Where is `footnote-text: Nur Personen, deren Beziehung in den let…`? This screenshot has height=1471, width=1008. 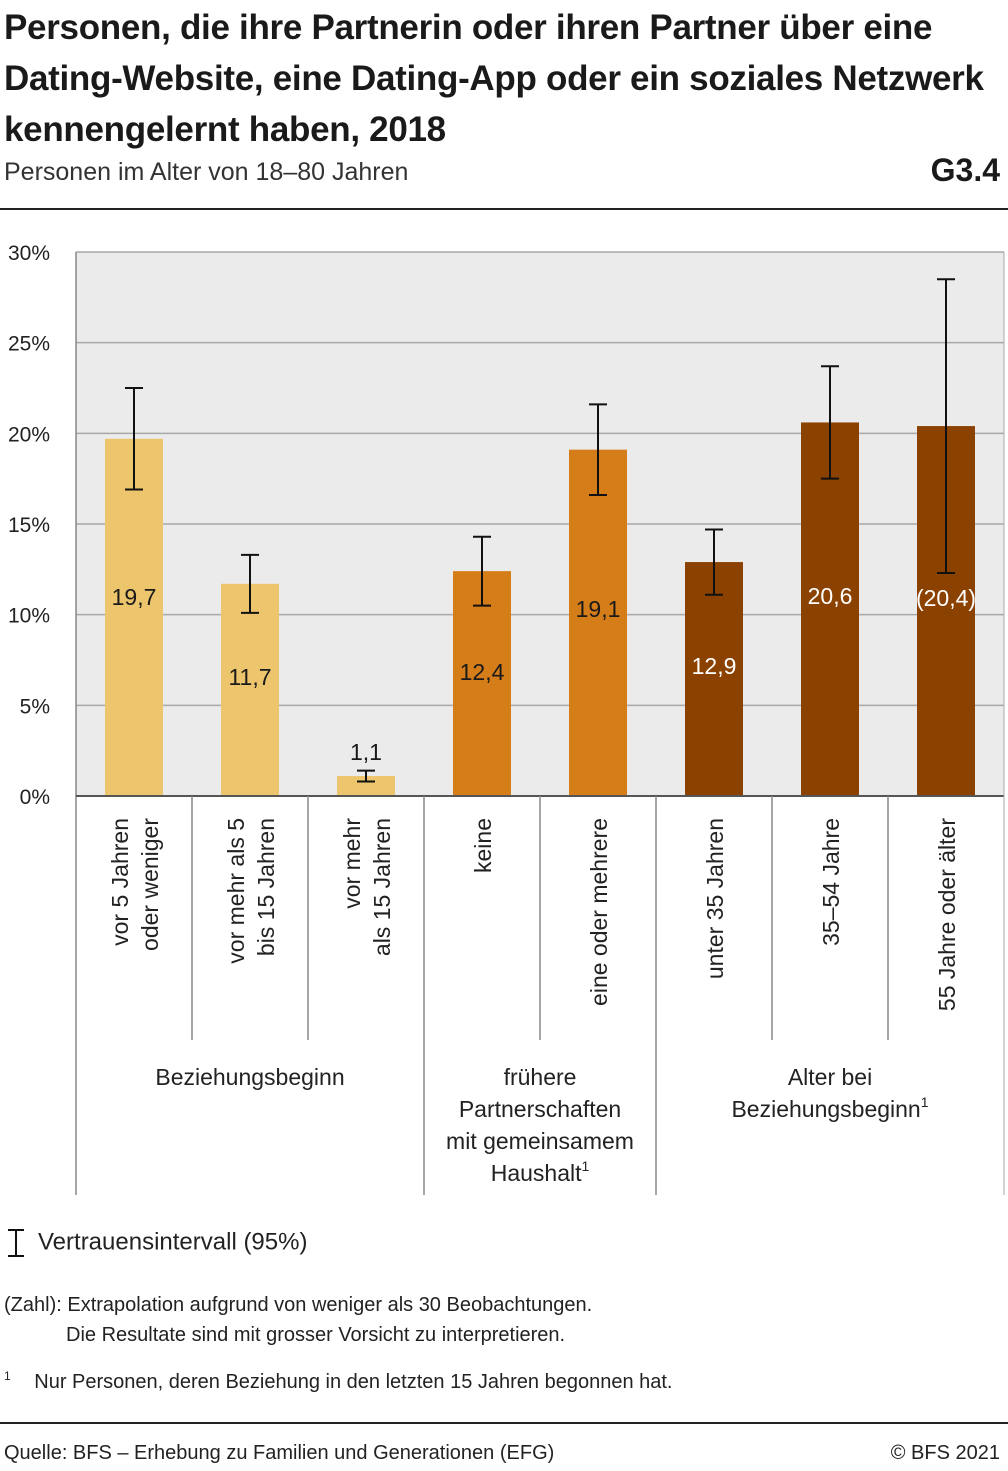 footnote-text: Nur Personen, deren Beziehung in den let… is located at coordinates (353, 1381).